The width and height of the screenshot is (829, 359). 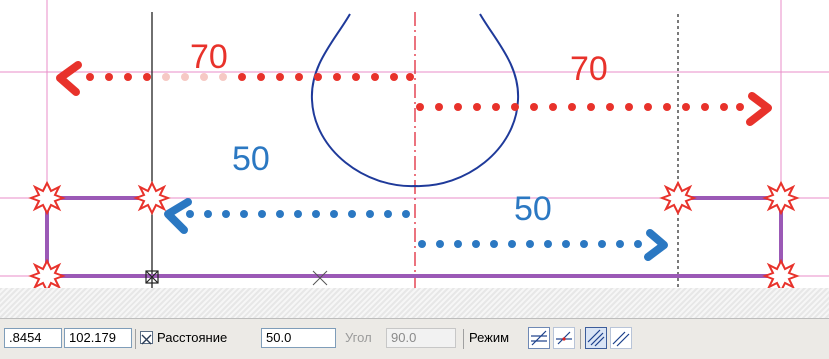 What do you see at coordinates (209, 57) in the screenshot?
I see `dimension-label-top-left: 70` at bounding box center [209, 57].